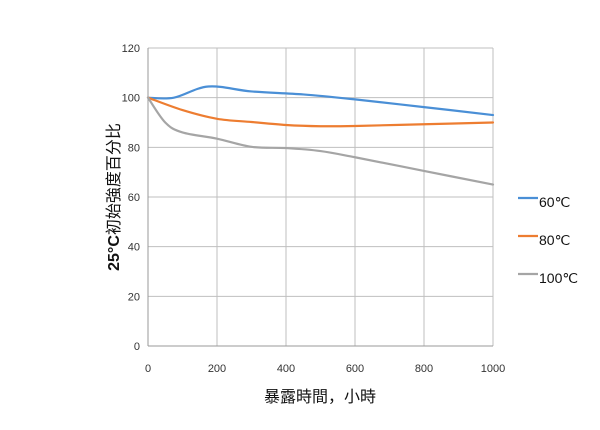  What do you see at coordinates (554, 240) in the screenshot?
I see `legend-label: 80℃` at bounding box center [554, 240].